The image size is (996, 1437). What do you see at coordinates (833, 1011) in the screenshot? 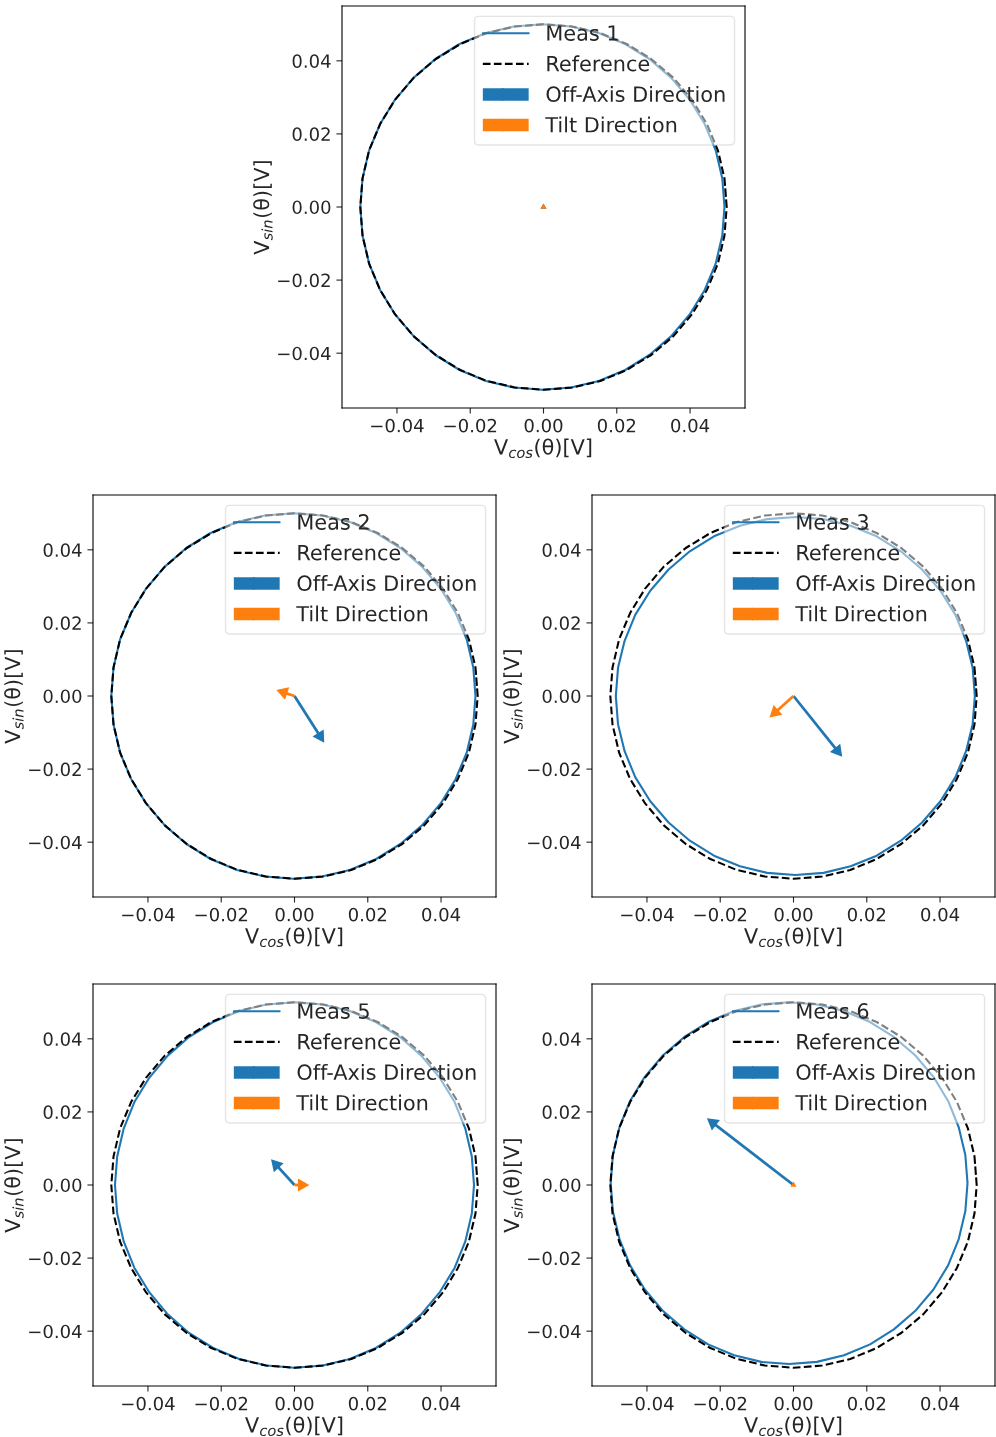
I see `legend-label: Meas 6` at bounding box center [833, 1011].